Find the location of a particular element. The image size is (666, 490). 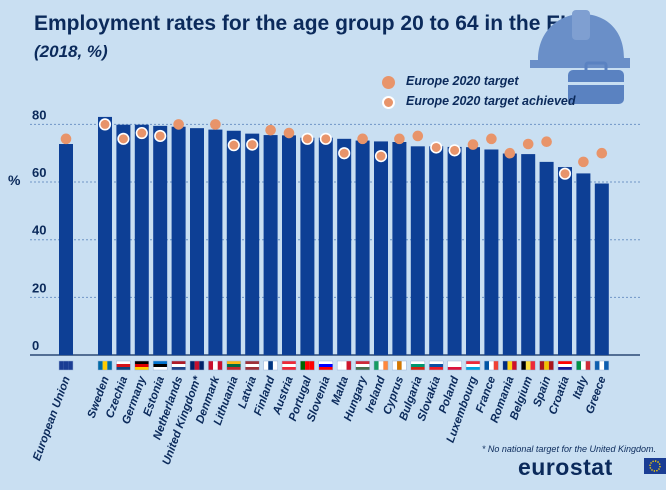

header-icons is located at coordinates (585, 60).